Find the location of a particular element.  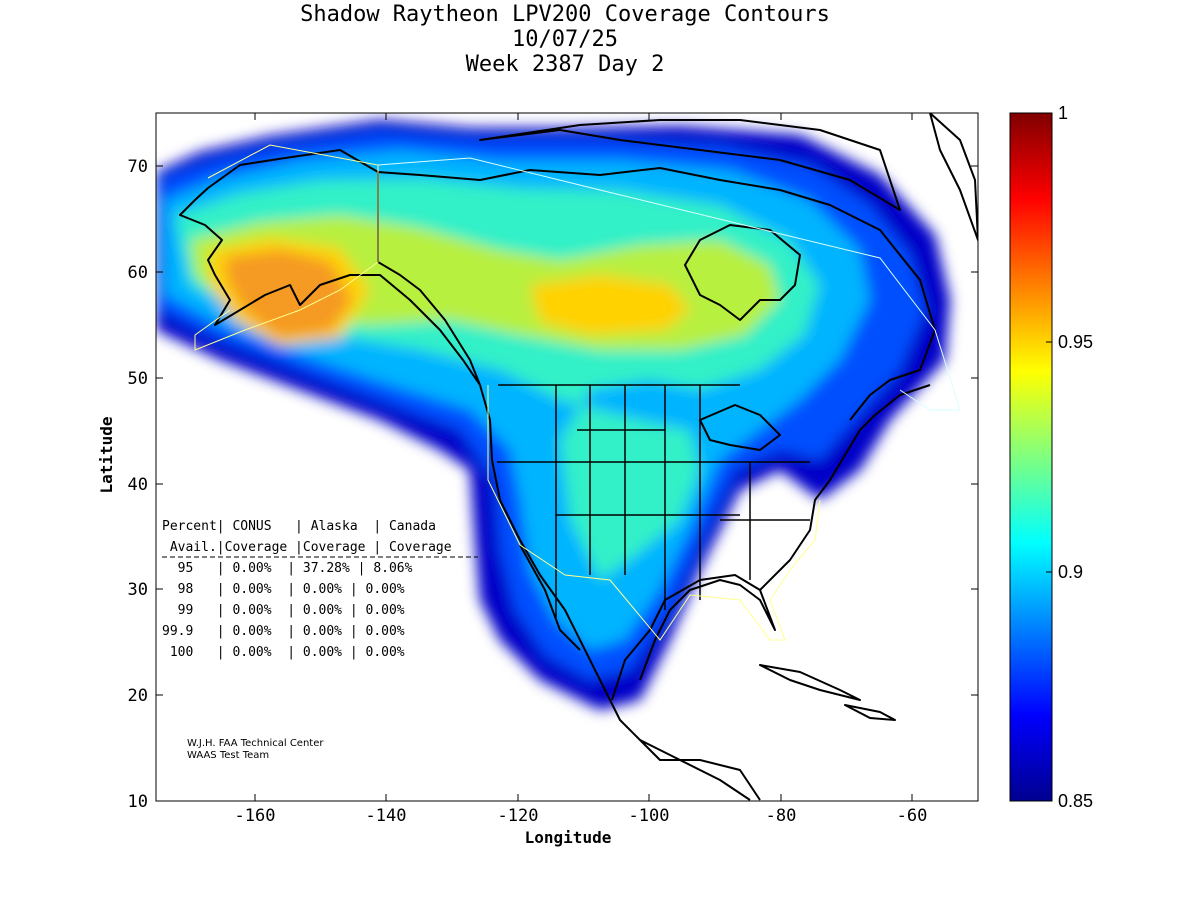

table-row: 98 | 0.00% | 0.00% | 0.00% is located at coordinates (283, 589).